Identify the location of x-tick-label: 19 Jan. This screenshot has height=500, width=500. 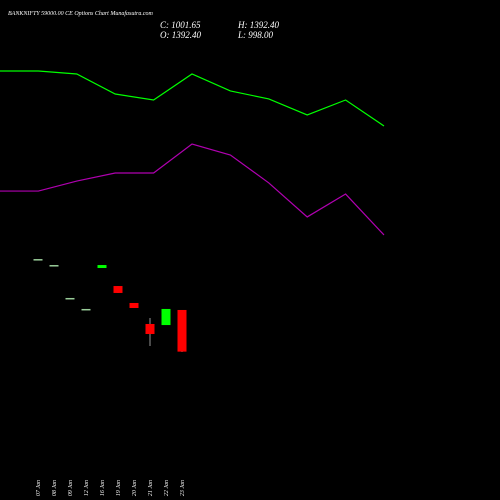
(119, 488).